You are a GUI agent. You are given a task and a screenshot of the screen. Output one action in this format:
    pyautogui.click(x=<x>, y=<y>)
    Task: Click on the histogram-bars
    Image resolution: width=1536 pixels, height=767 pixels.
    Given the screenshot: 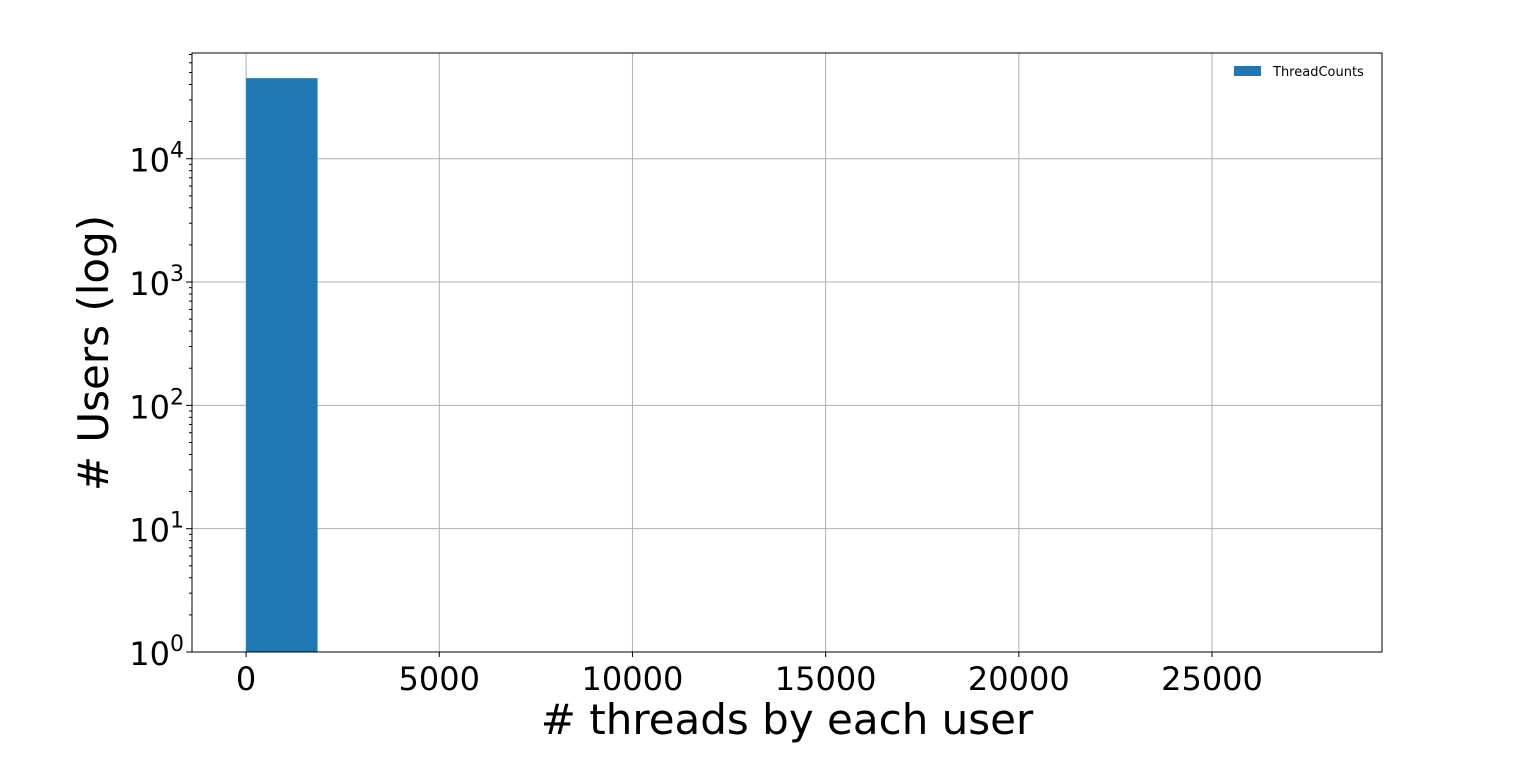 What is the action you would take?
    pyautogui.click(x=282, y=365)
    